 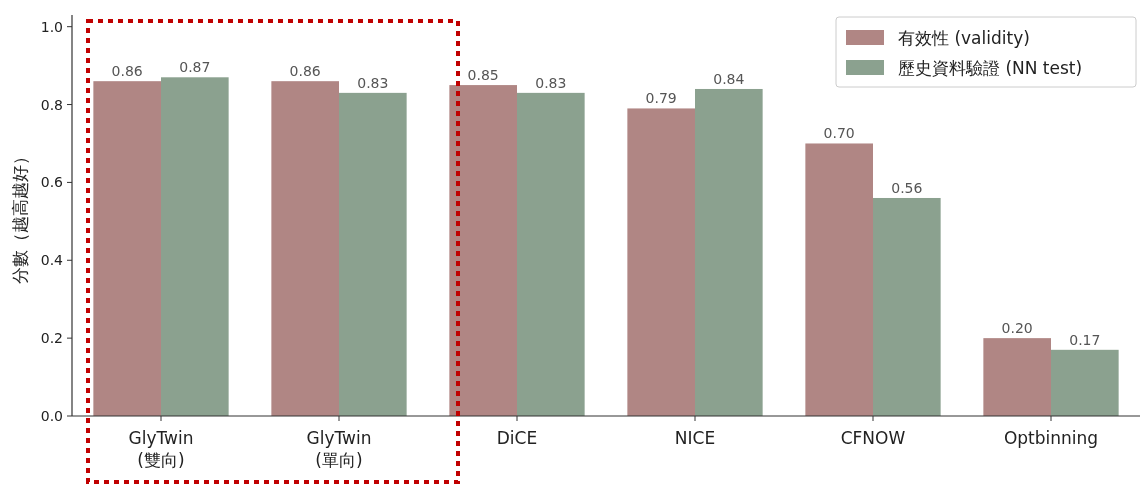 What do you see at coordinates (517, 438) in the screenshot?
I see `x-tick-label: DiCE` at bounding box center [517, 438].